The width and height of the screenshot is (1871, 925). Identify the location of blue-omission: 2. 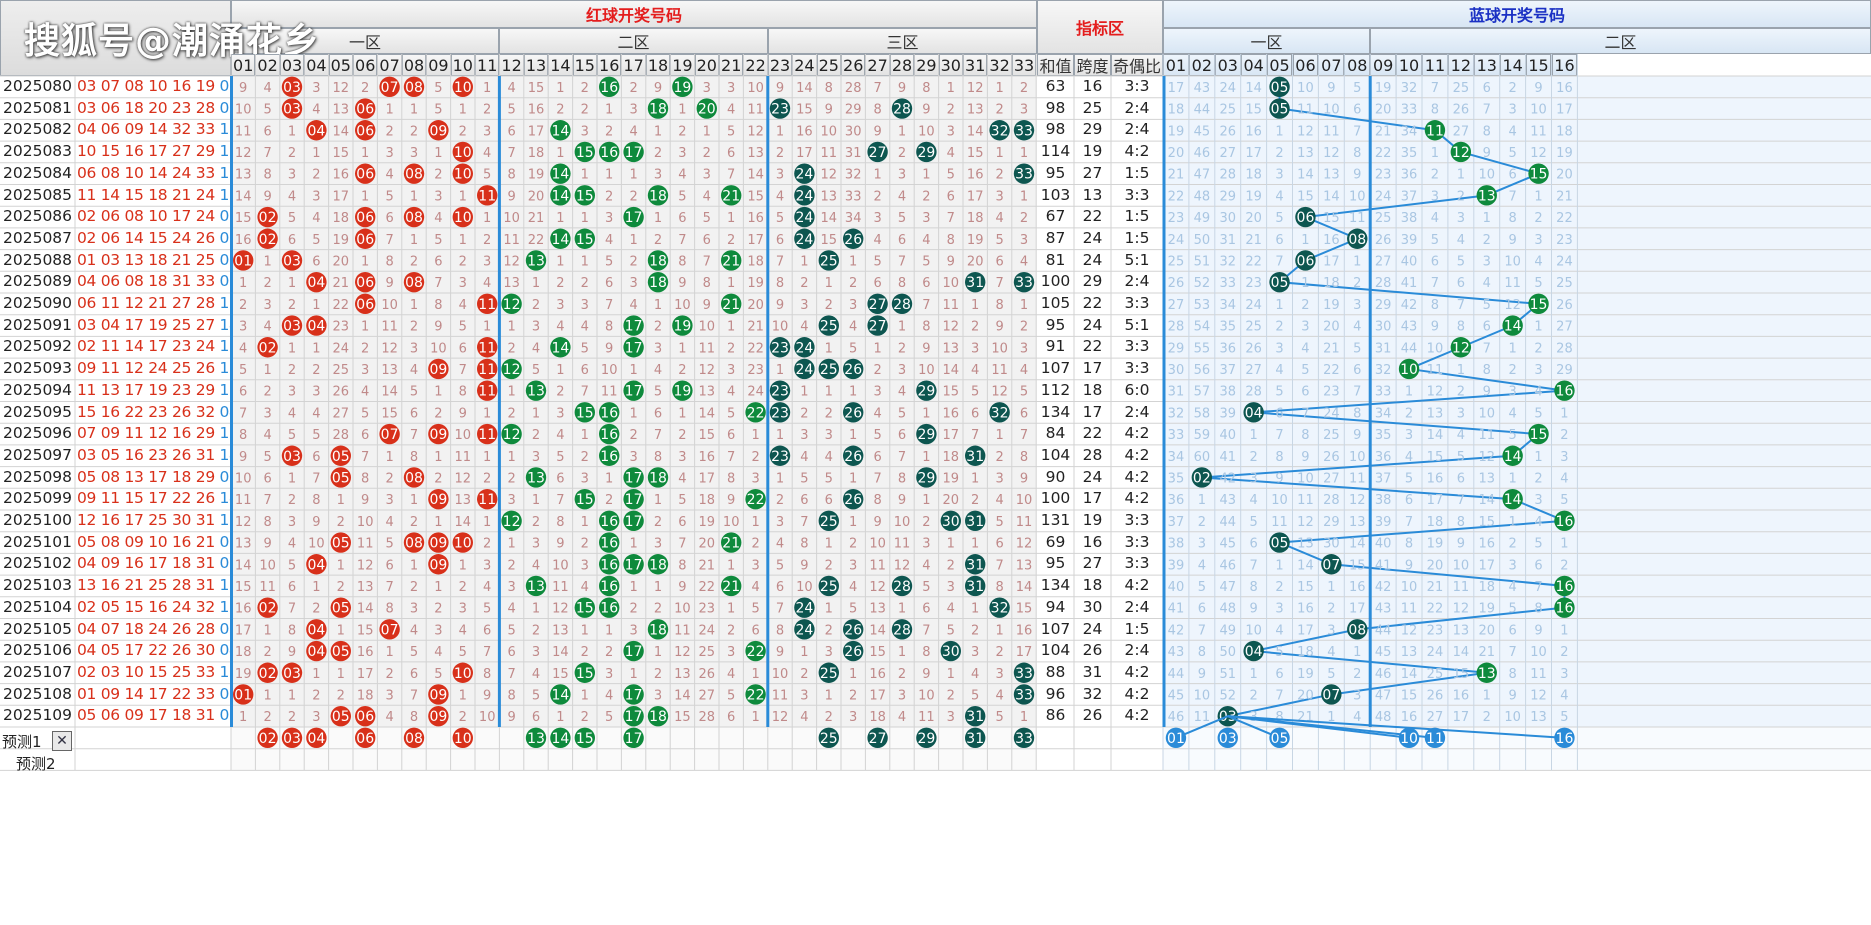
(1357, 674).